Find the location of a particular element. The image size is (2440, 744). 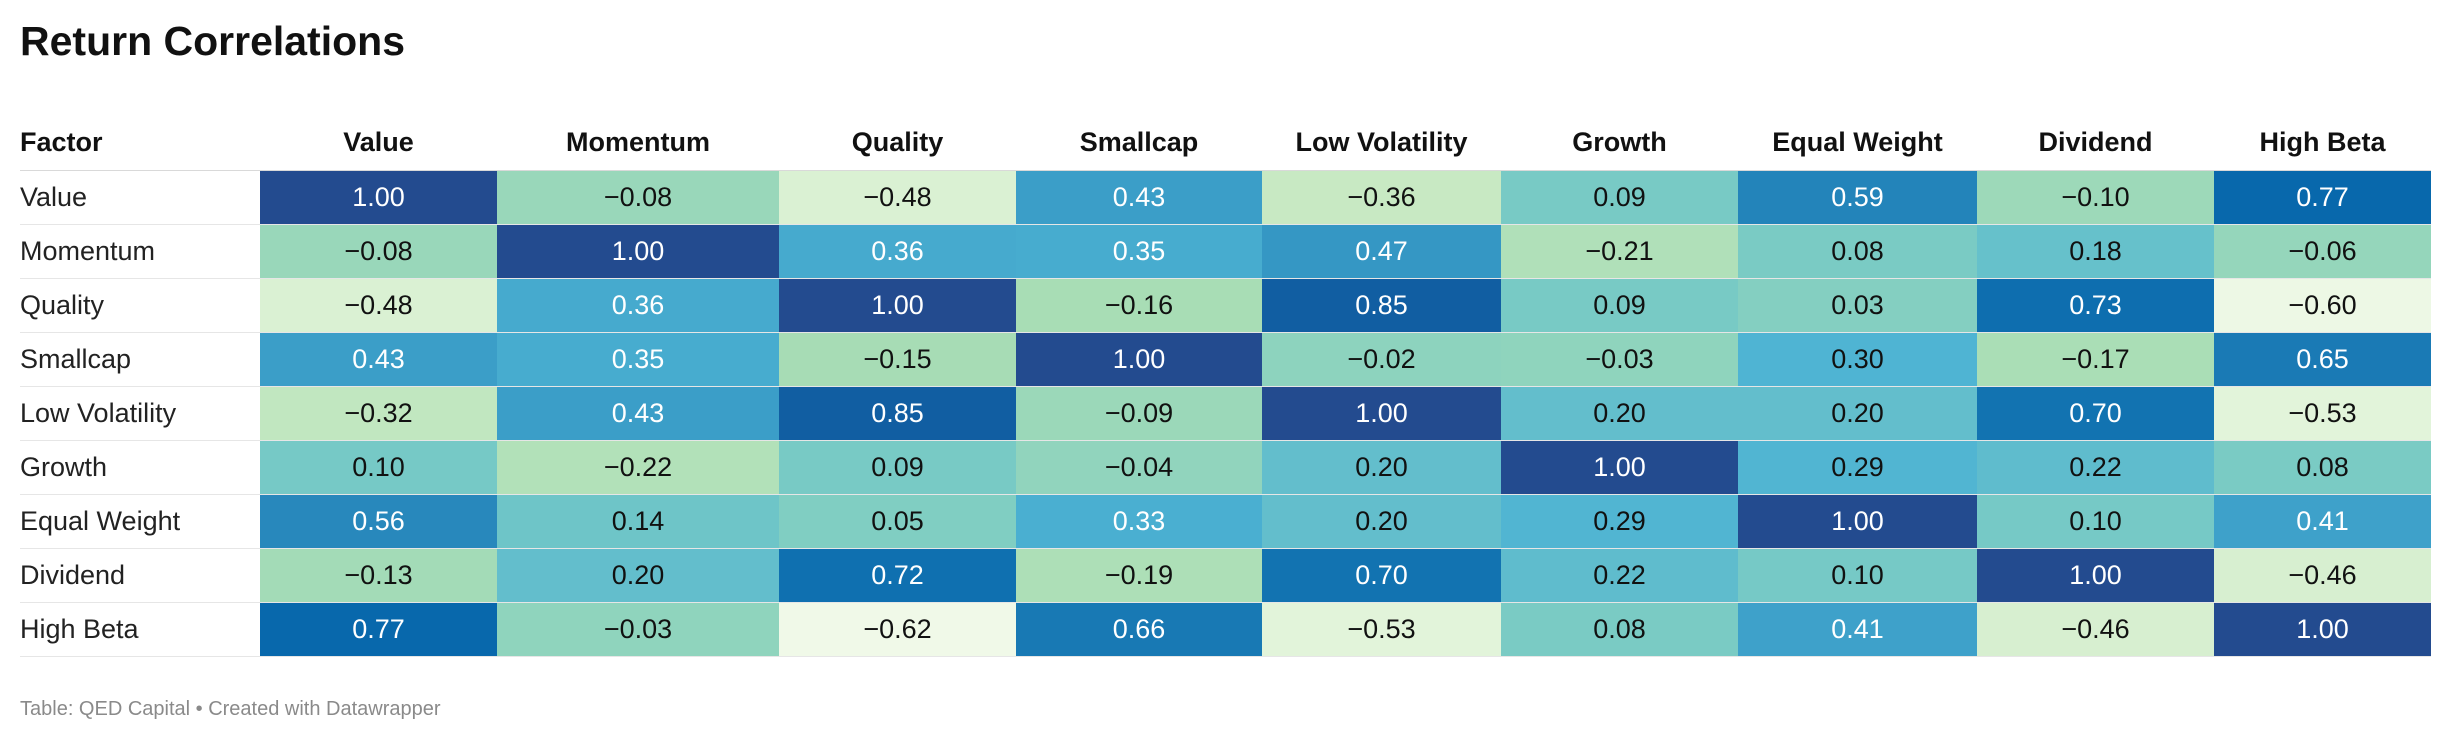

heat-cell-low-volatility-smallcap: −0.09 is located at coordinates (1139, 413).